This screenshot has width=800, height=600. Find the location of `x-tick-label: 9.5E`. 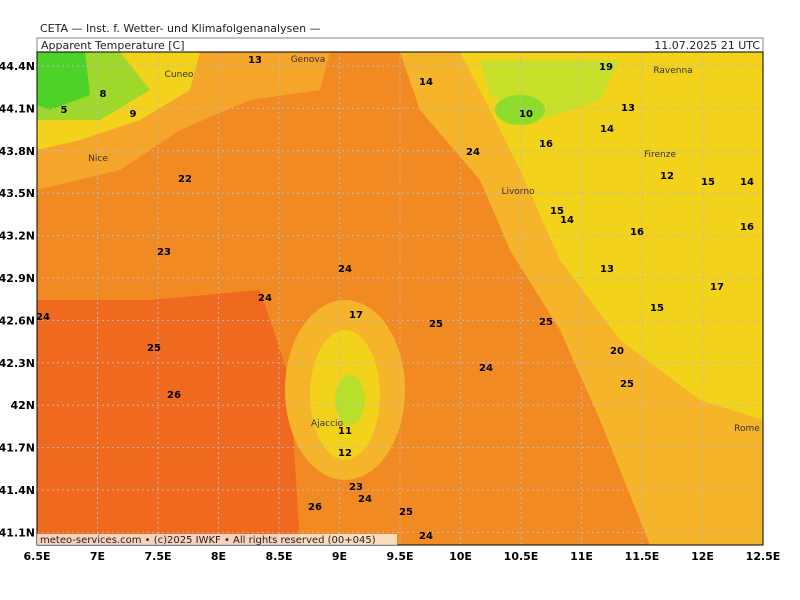

x-tick-label: 9.5E is located at coordinates (399, 556).